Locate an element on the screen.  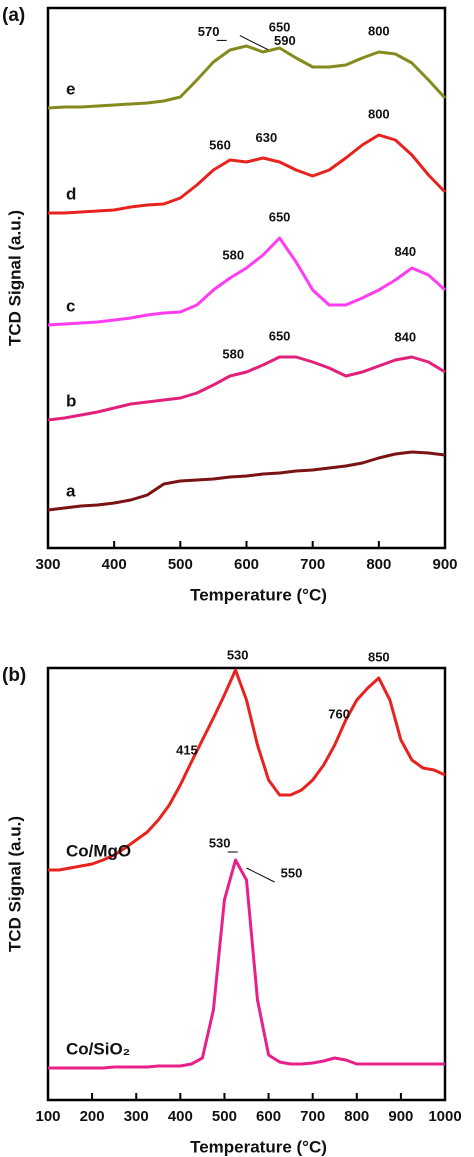
peak-label: 850 is located at coordinates (379, 656).